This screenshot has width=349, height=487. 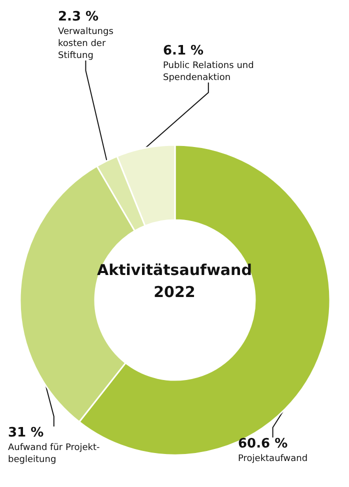 What do you see at coordinates (26, 433) in the screenshot?
I see `data-label: 31 %` at bounding box center [26, 433].